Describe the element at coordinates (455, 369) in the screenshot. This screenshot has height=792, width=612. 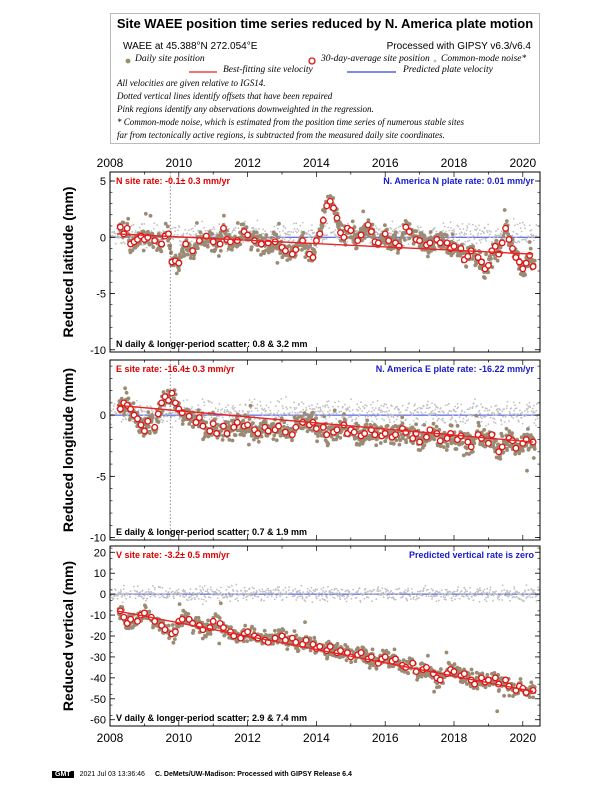
I see `plate-rate-label: N. America E plate rate: -16.22 mm/yr` at that location.